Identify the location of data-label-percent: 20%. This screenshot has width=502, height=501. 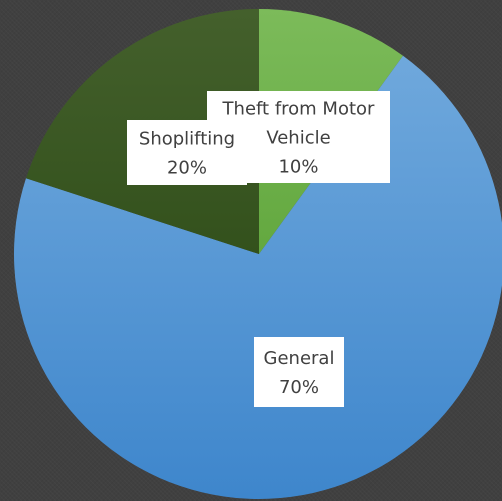
(187, 168).